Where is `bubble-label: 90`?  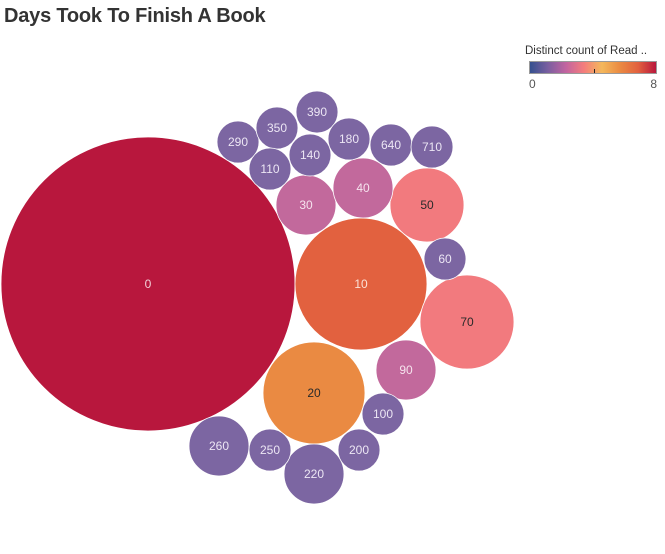 bubble-label: 90 is located at coordinates (406, 370).